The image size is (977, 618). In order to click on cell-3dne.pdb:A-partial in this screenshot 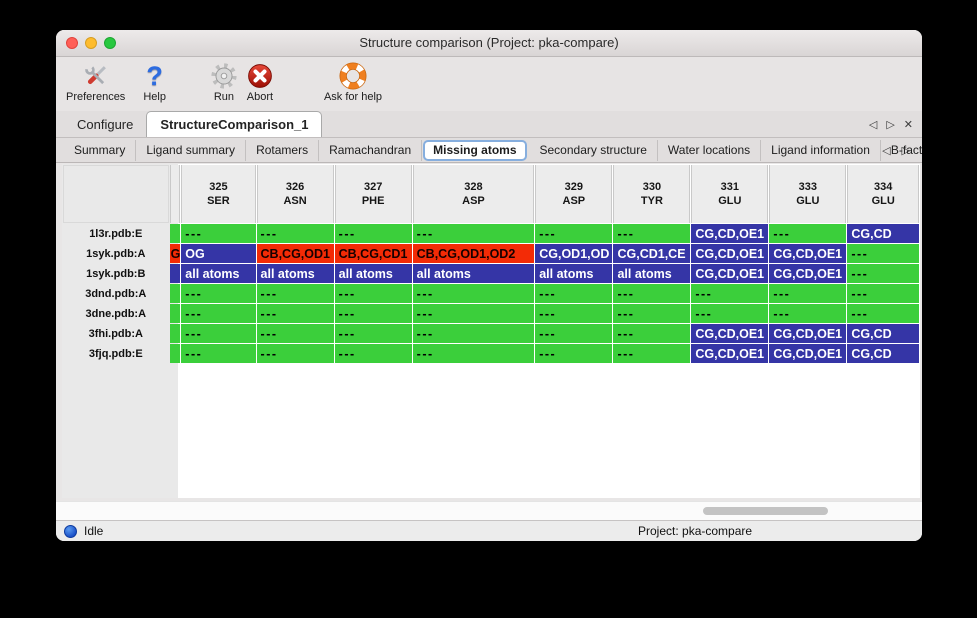, I will do `click(175, 313)`.